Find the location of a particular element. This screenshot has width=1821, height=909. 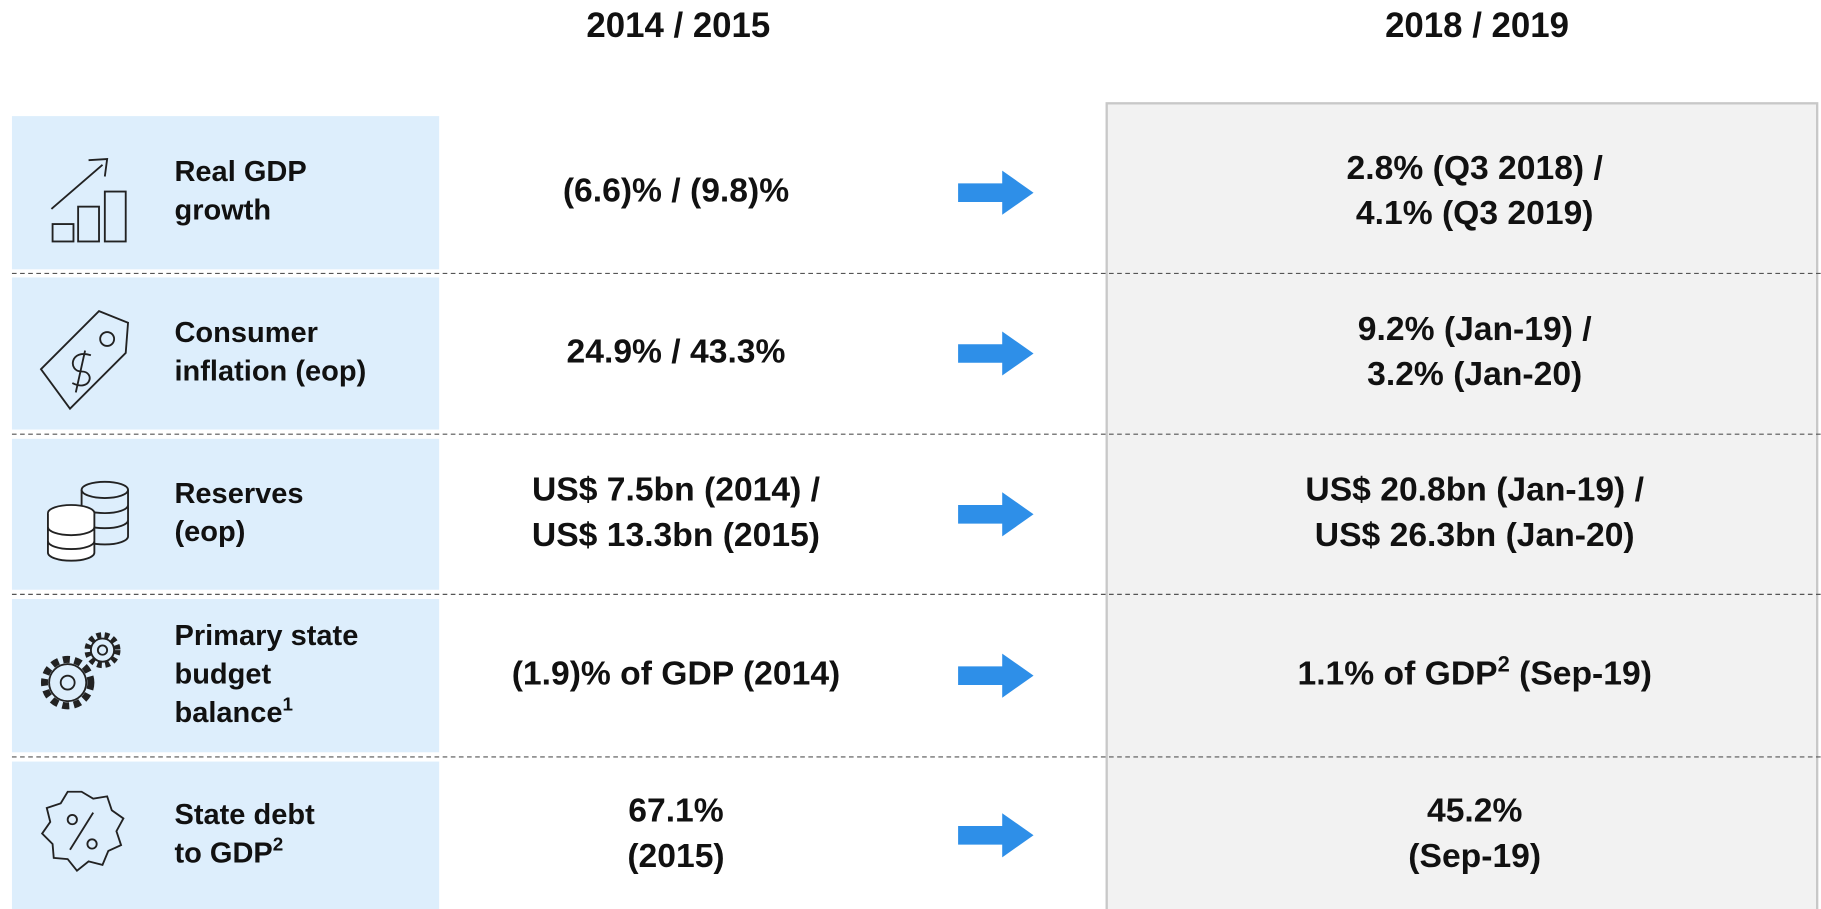

row-label: budget is located at coordinates (222, 674).